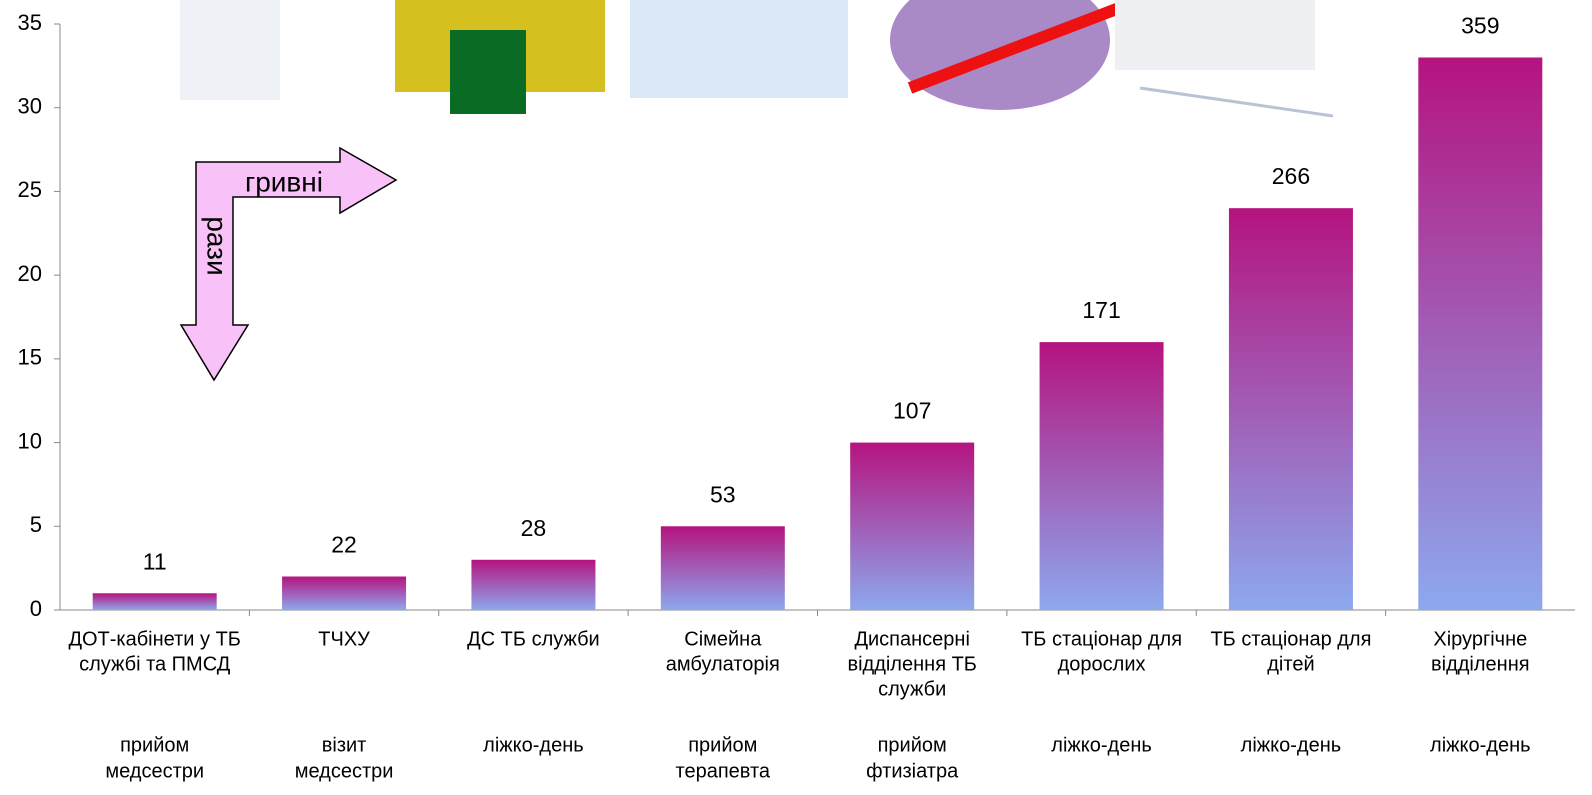 The image size is (1592, 795). I want to click on x-tick-label: амбулаторія, so click(723, 664).